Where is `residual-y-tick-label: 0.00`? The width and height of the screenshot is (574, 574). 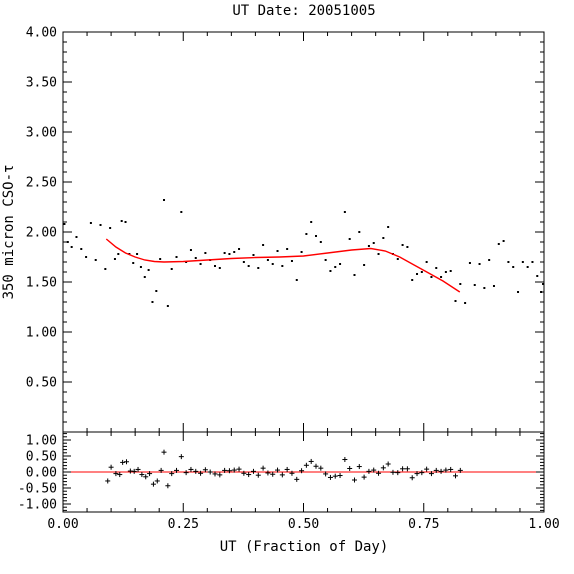 residual-y-tick-label: 0.00 is located at coordinates (41, 473).